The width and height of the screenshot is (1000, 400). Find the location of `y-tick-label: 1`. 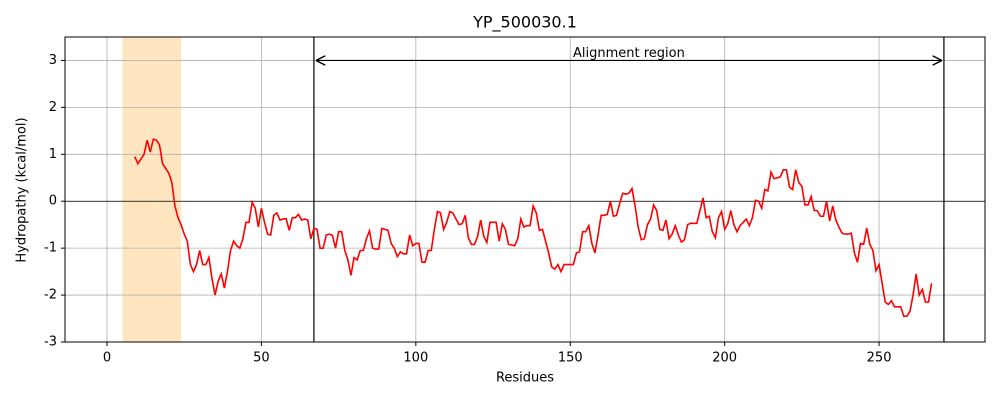

y-tick-label: 1 is located at coordinates (53, 154).